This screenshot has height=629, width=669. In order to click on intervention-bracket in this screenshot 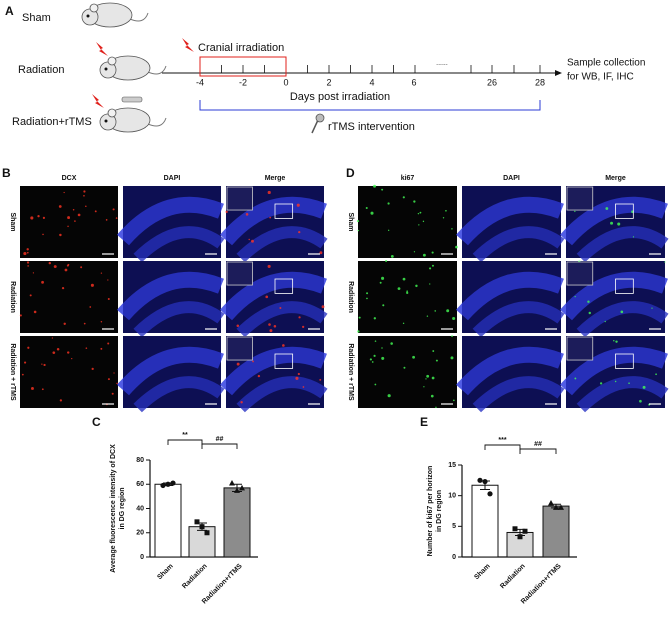, I will do `click(370, 105)`.